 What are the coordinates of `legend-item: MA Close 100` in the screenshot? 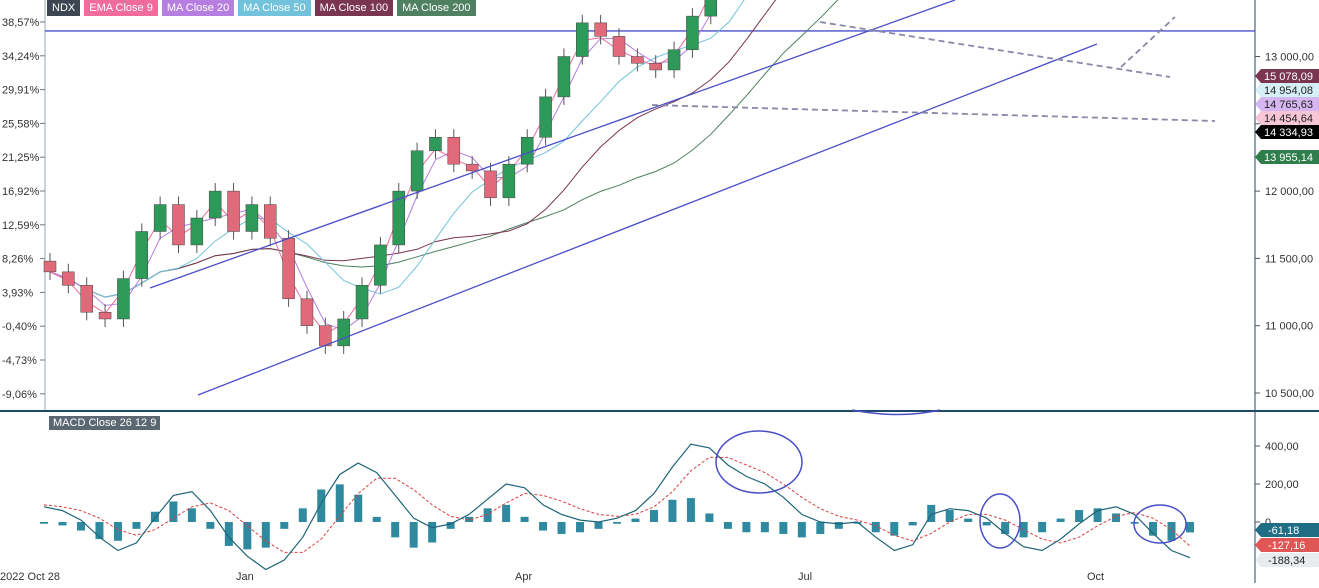 It's located at (354, 8).